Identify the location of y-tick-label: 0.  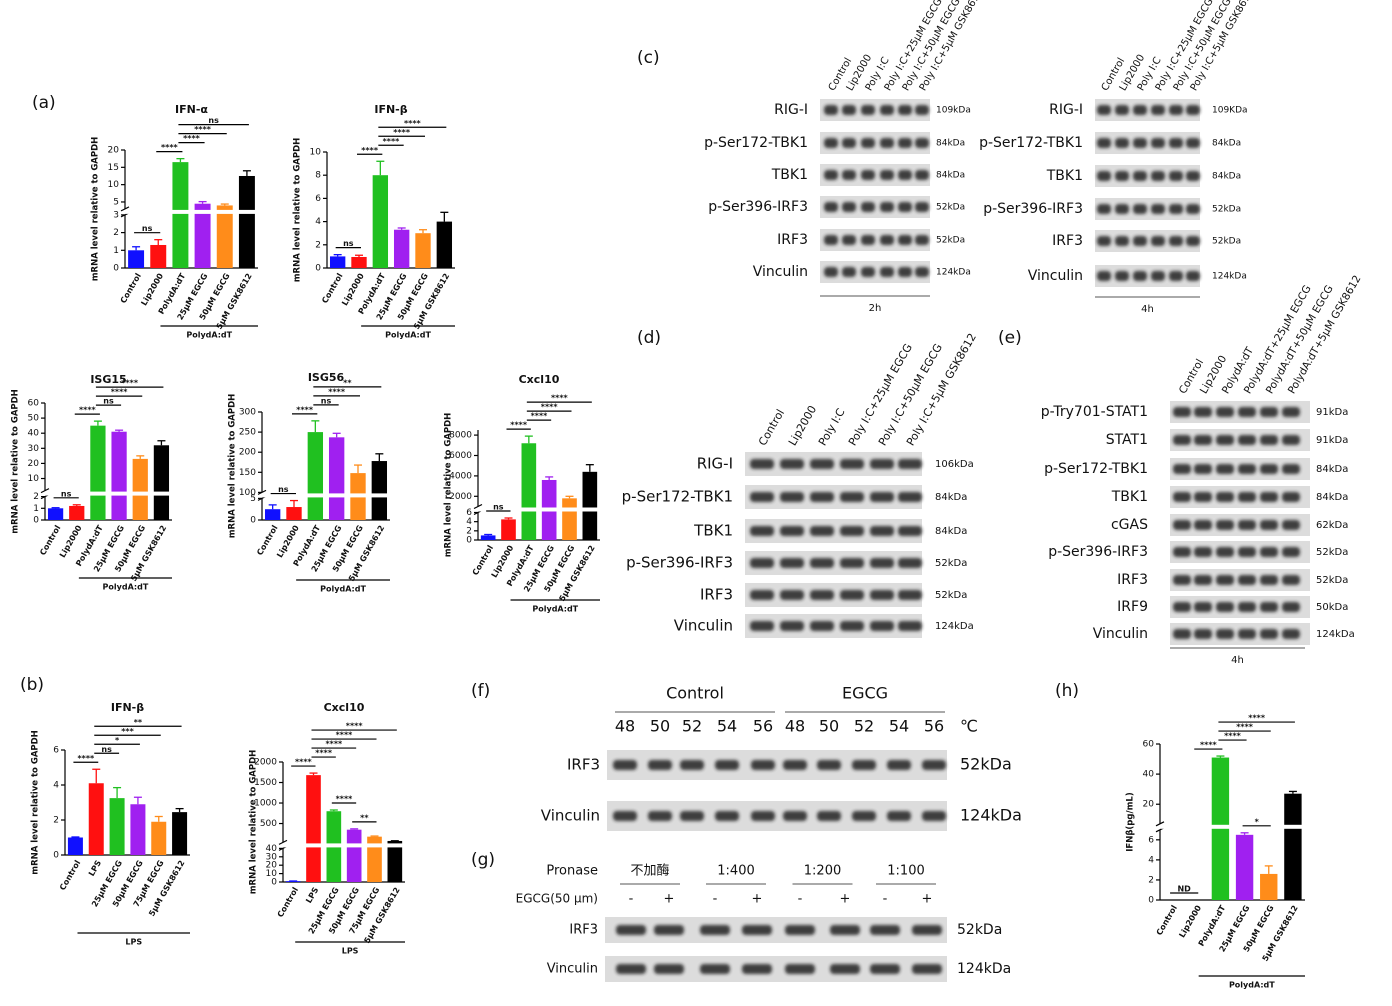
(56, 856).